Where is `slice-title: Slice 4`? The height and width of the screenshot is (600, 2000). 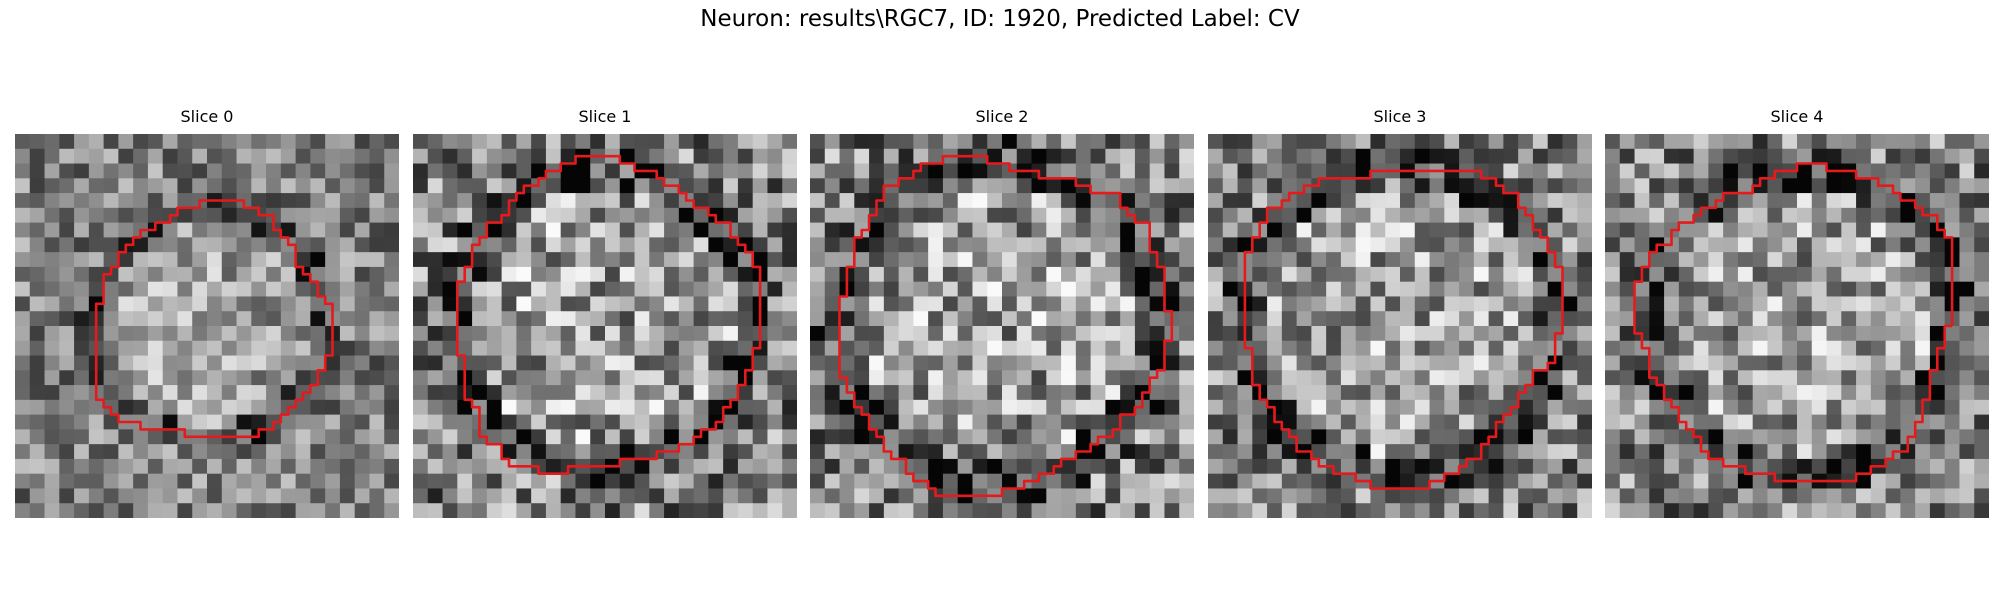
slice-title: Slice 4 is located at coordinates (1797, 116).